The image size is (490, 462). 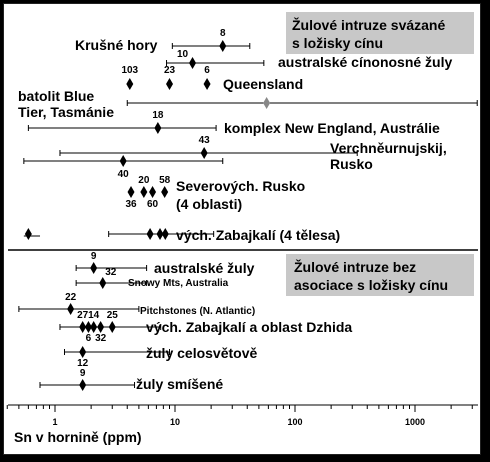 I want to click on point-count-label: 103, so click(x=129, y=70).